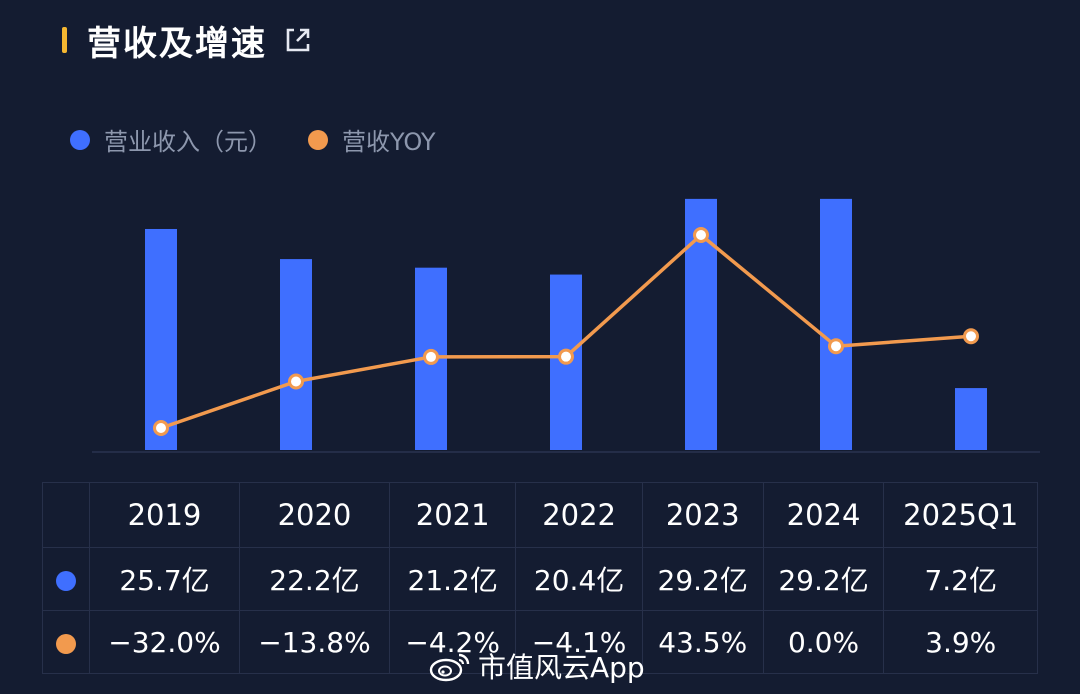 The width and height of the screenshot is (1080, 694). What do you see at coordinates (389, 142) in the screenshot?
I see `legend-label-yoy: 营收YOY` at bounding box center [389, 142].